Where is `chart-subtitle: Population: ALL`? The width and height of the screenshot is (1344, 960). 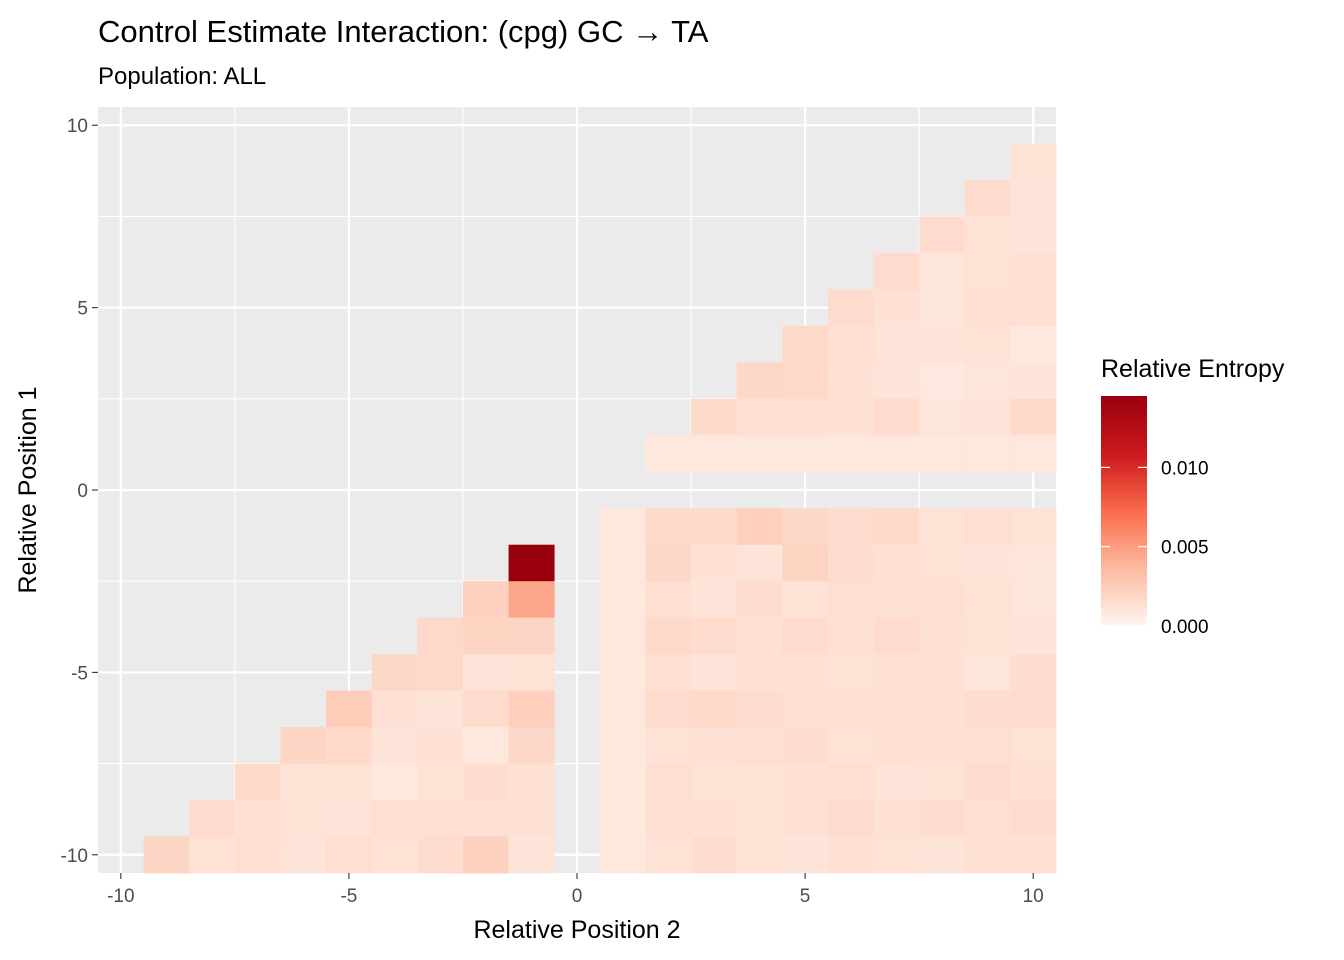 chart-subtitle: Population: ALL is located at coordinates (182, 76).